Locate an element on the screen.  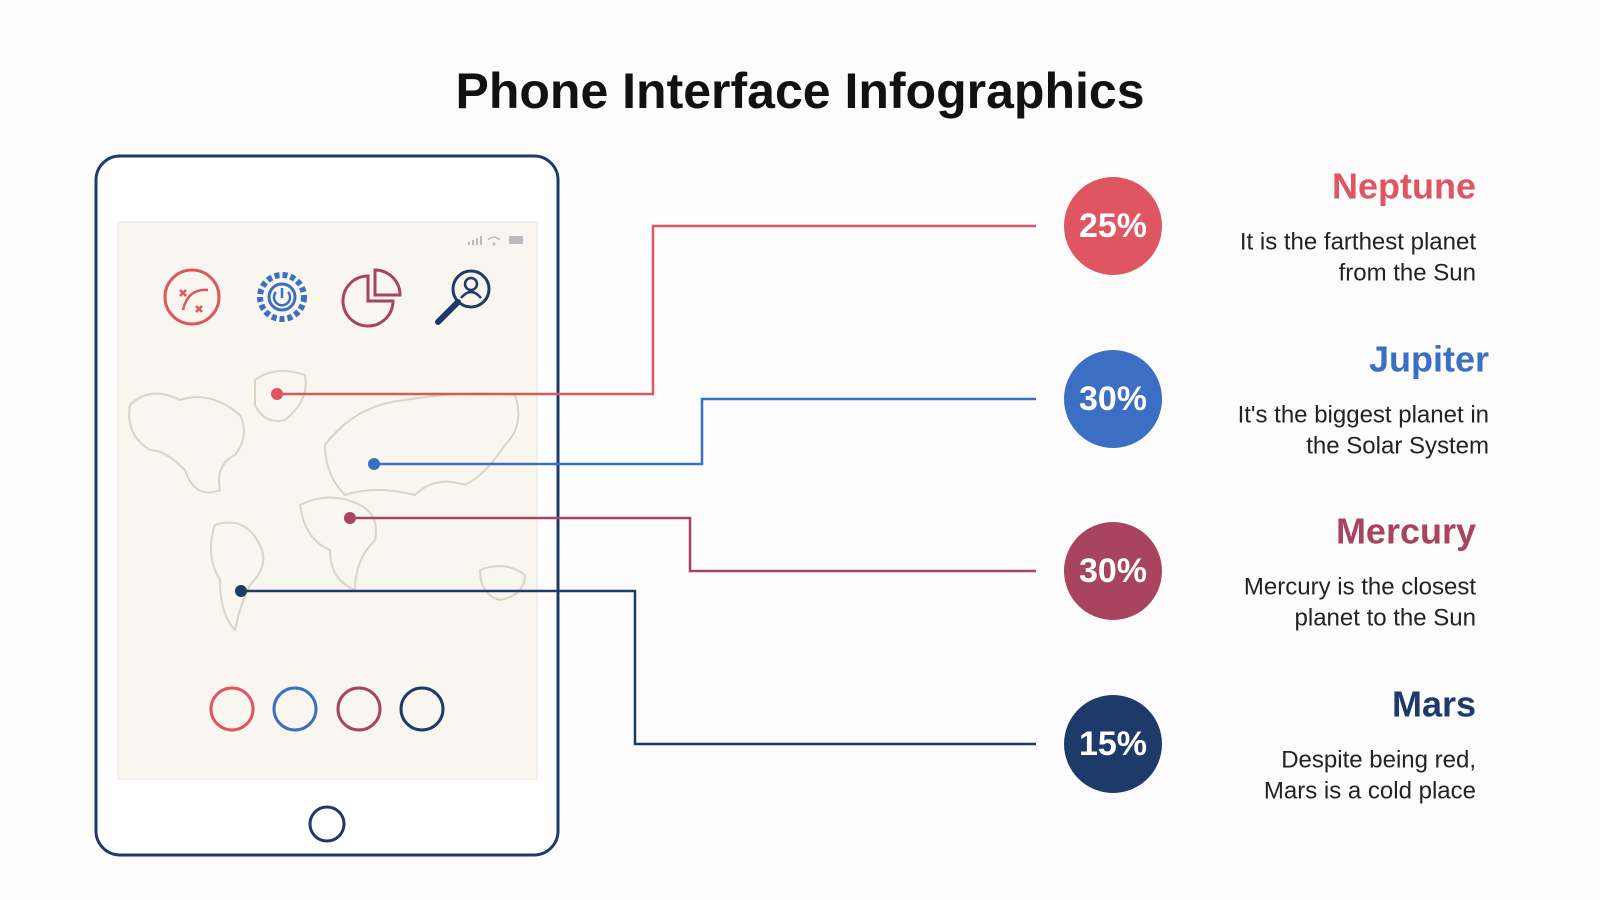
item-name: Mars is located at coordinates (1434, 704).